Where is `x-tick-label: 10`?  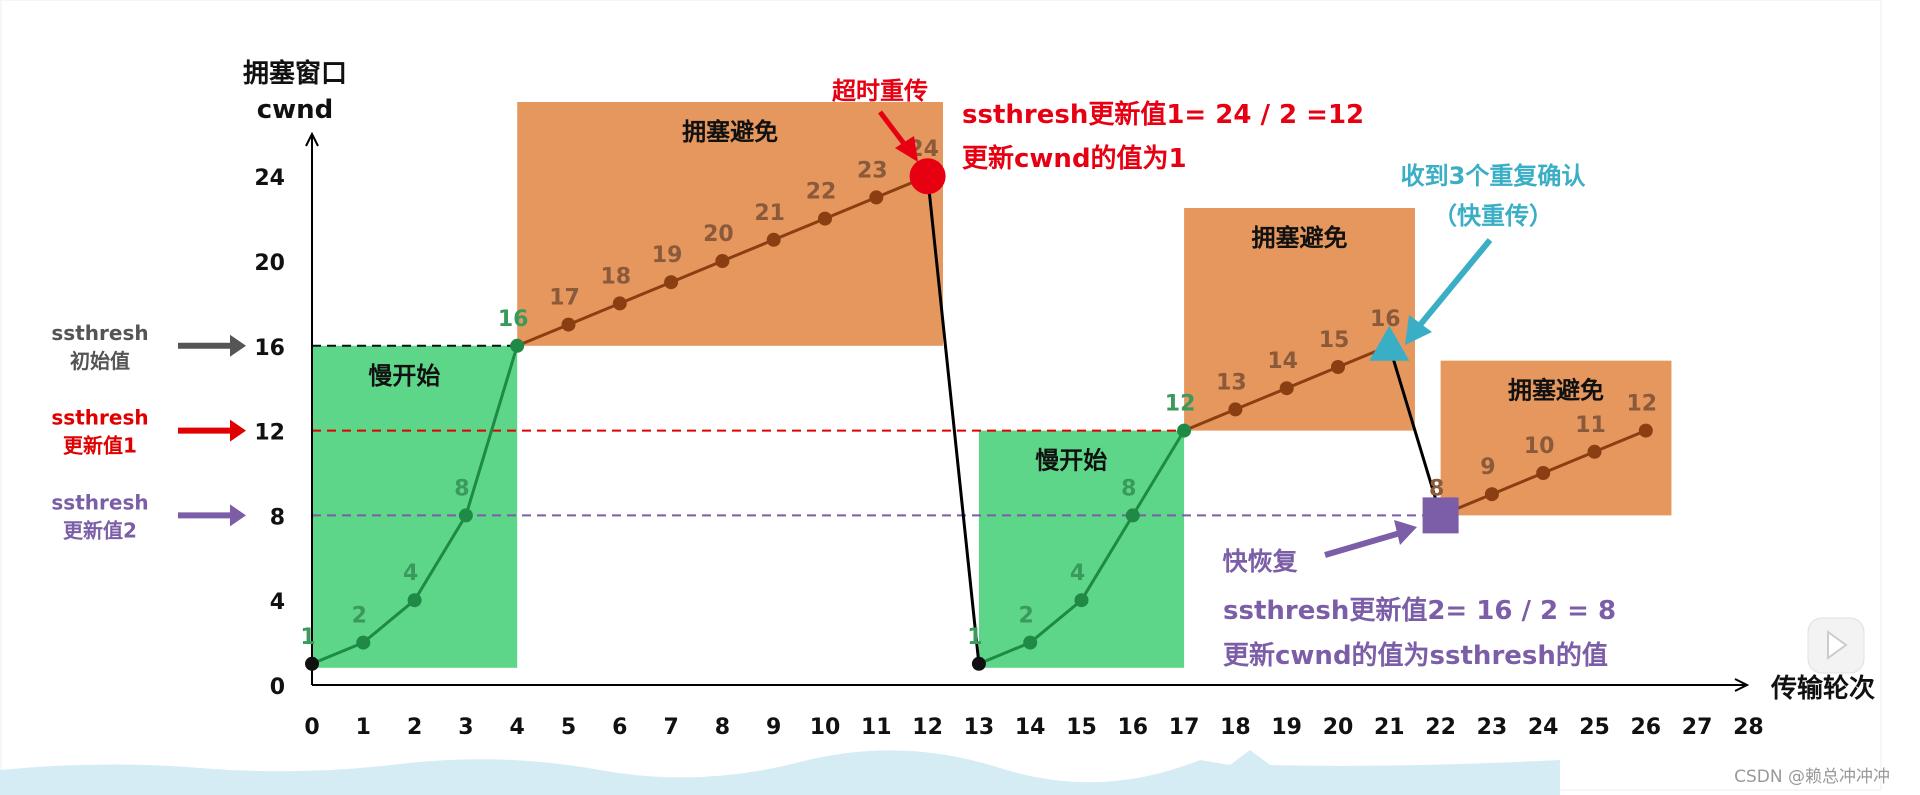
x-tick-label: 10 is located at coordinates (825, 727).